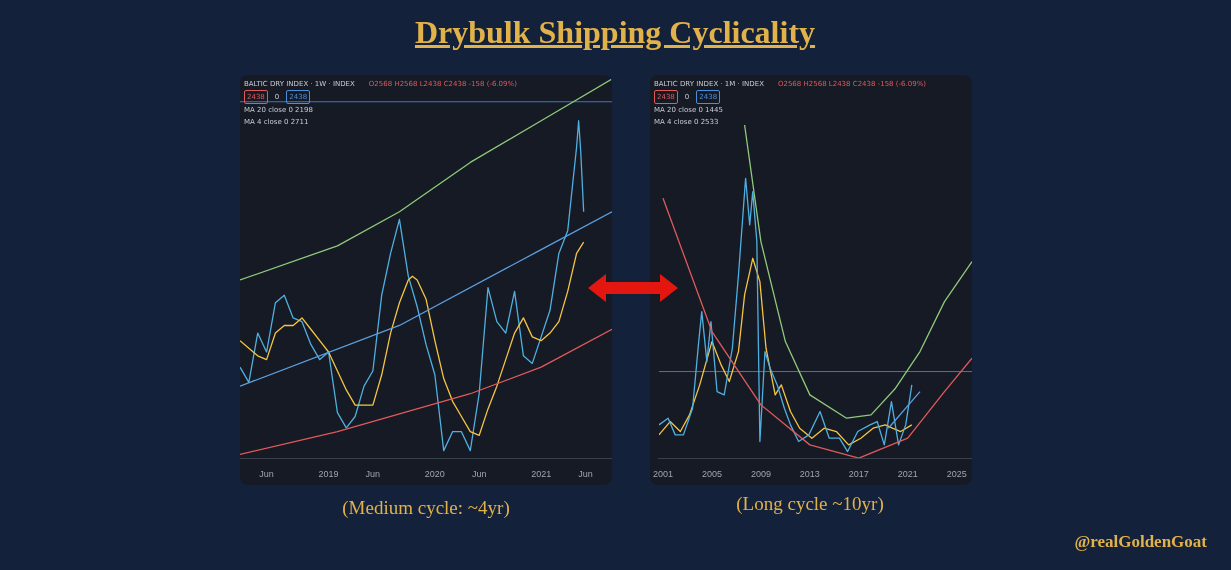 This screenshot has width=1231, height=570. What do you see at coordinates (760, 474) in the screenshot?
I see `x-tick-label: 2009` at bounding box center [760, 474].